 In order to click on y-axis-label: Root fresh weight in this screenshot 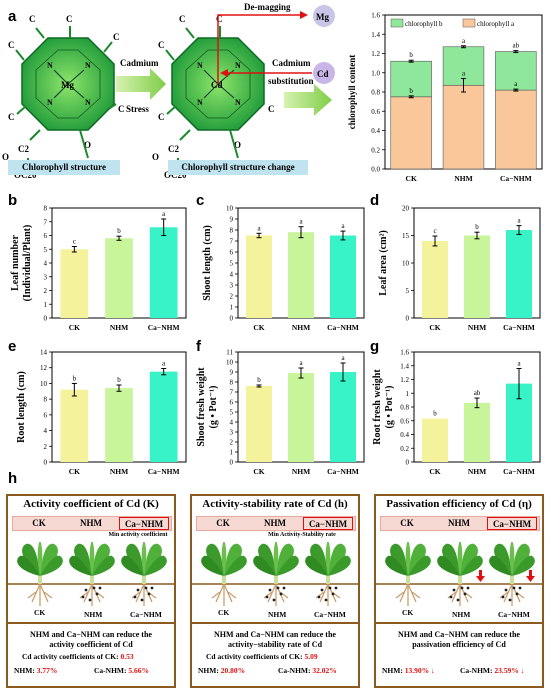, I will do `click(377, 407)`.